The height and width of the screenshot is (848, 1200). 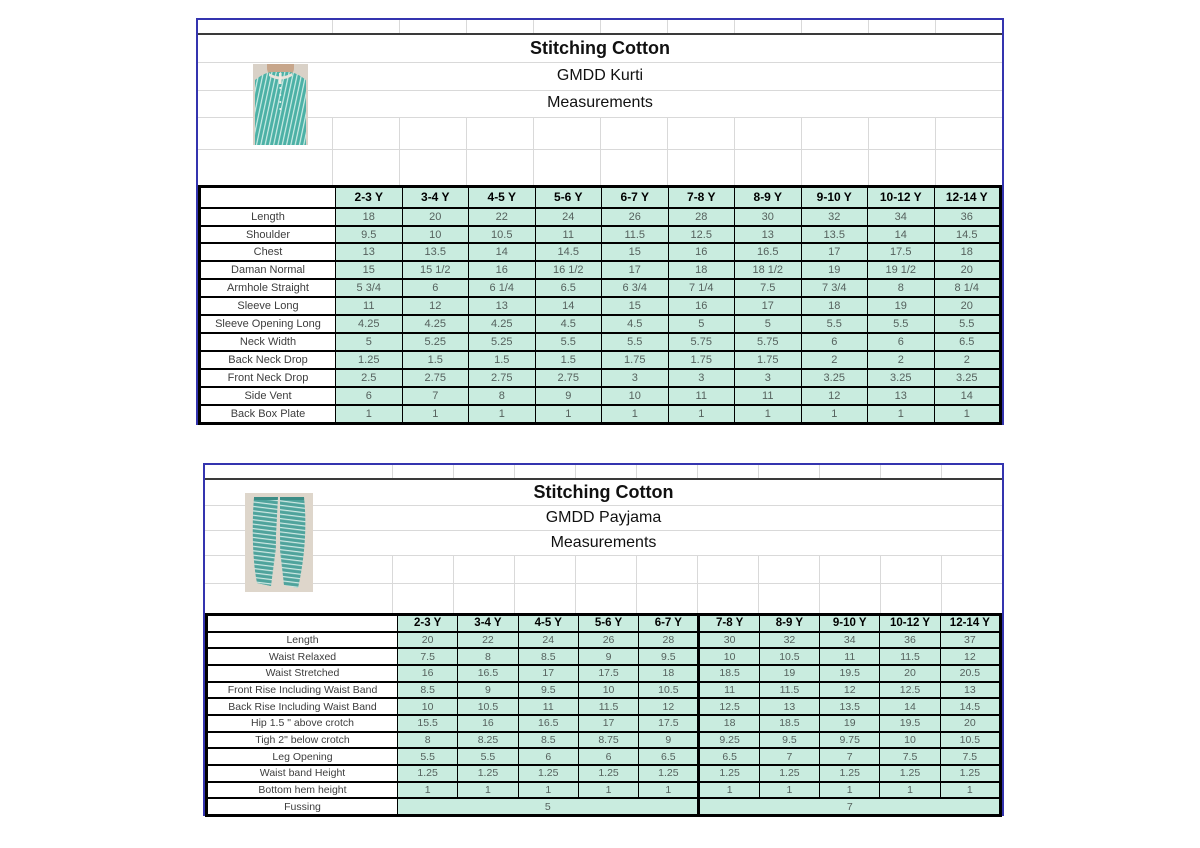 What do you see at coordinates (789, 640) in the screenshot?
I see `value-cell: 32` at bounding box center [789, 640].